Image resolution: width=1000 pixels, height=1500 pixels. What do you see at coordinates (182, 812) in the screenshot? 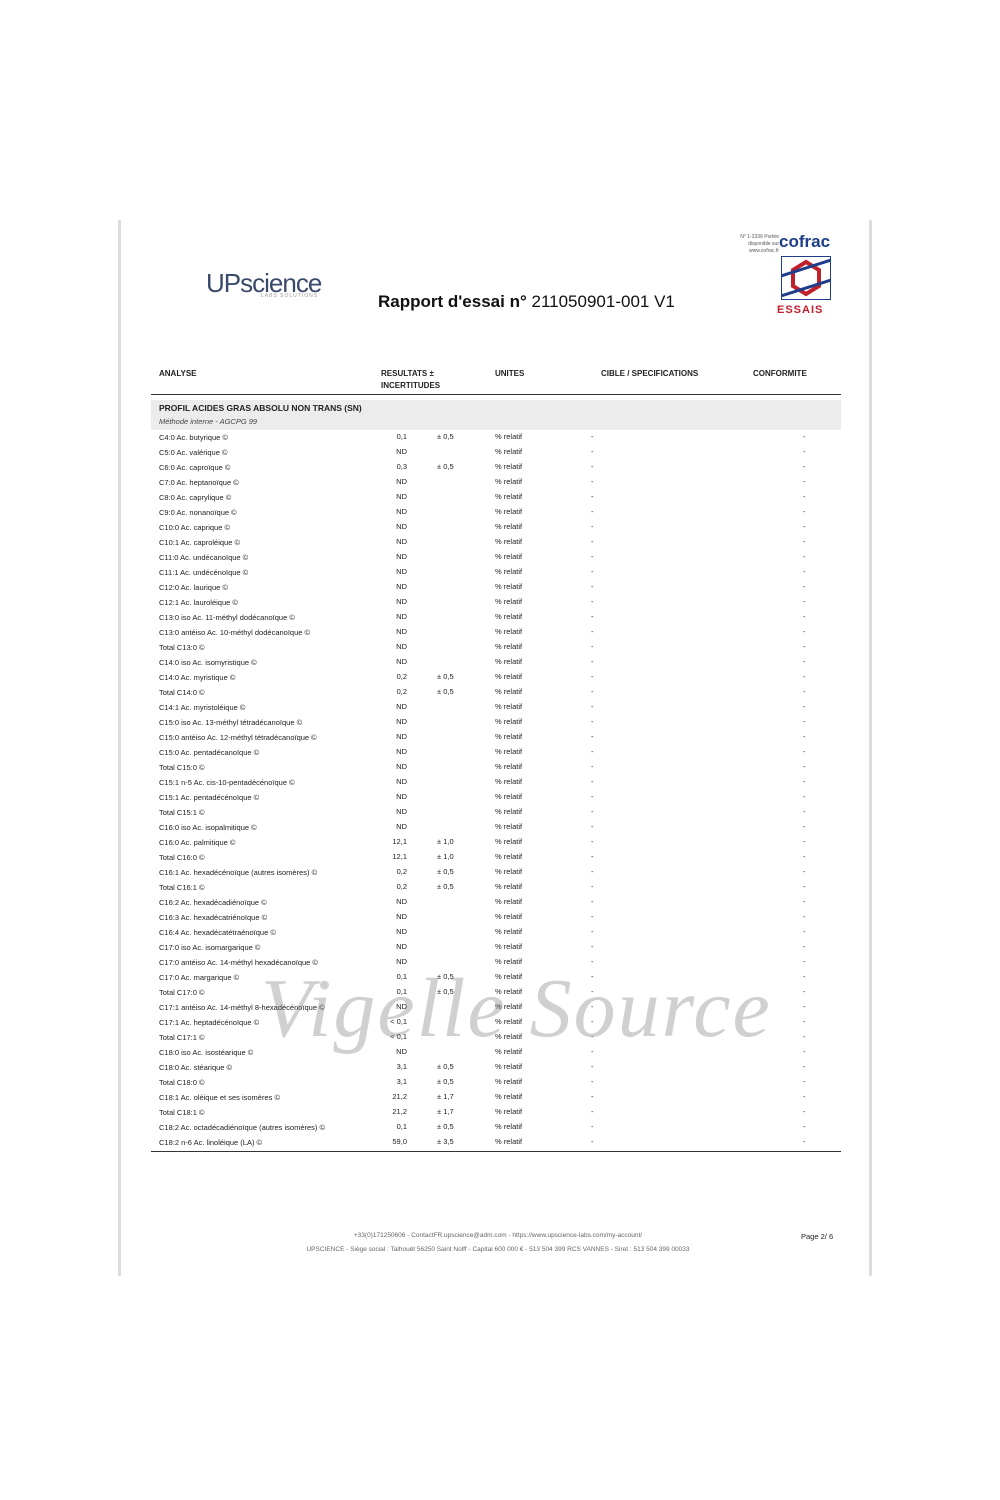
I see `analysis-name: Total C15:1 ©` at bounding box center [182, 812].